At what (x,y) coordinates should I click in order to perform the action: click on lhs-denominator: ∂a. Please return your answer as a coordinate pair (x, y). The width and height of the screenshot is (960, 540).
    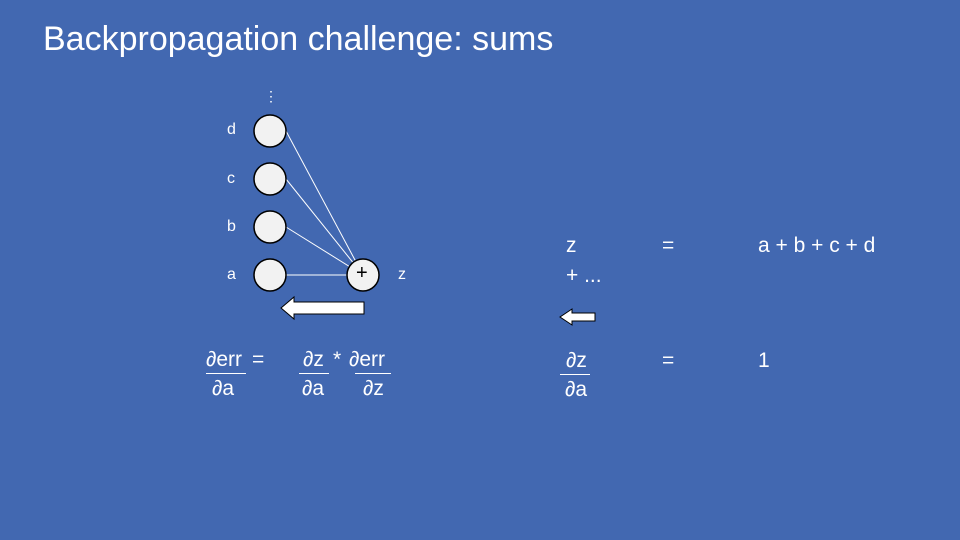
    Looking at the image, I should click on (223, 388).